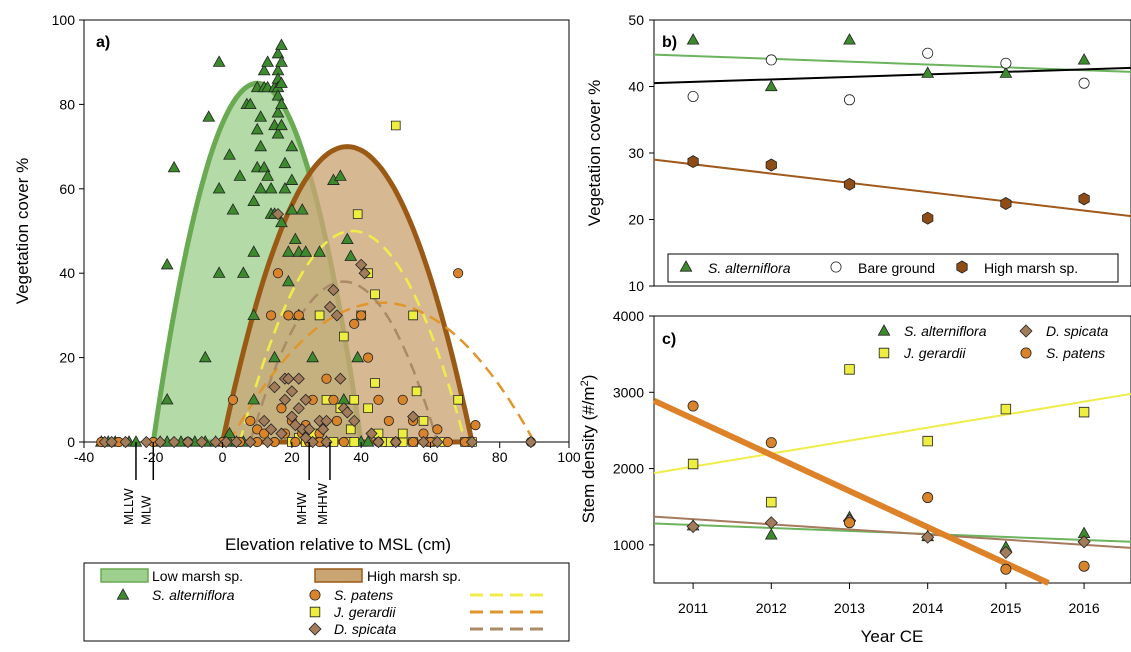 The height and width of the screenshot is (652, 1131). I want to click on tidal-markers: MLLW MLW MHW MHHW, so click(226, 483).